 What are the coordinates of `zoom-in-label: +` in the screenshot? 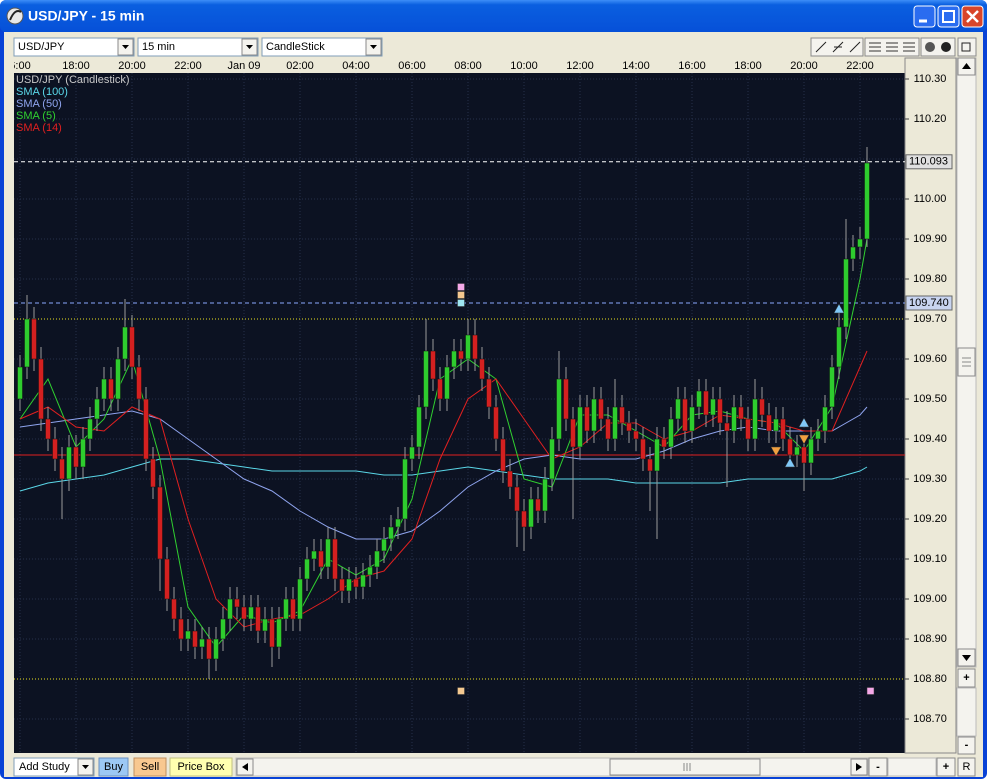 It's located at (946, 767).